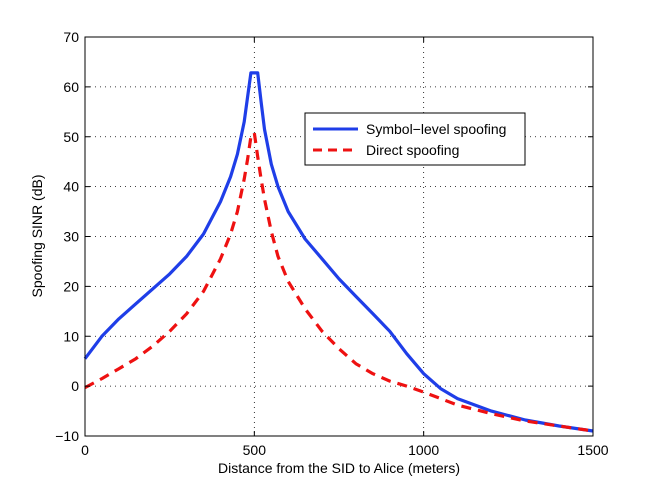  I want to click on y-tick-label: 40, so click(71, 187).